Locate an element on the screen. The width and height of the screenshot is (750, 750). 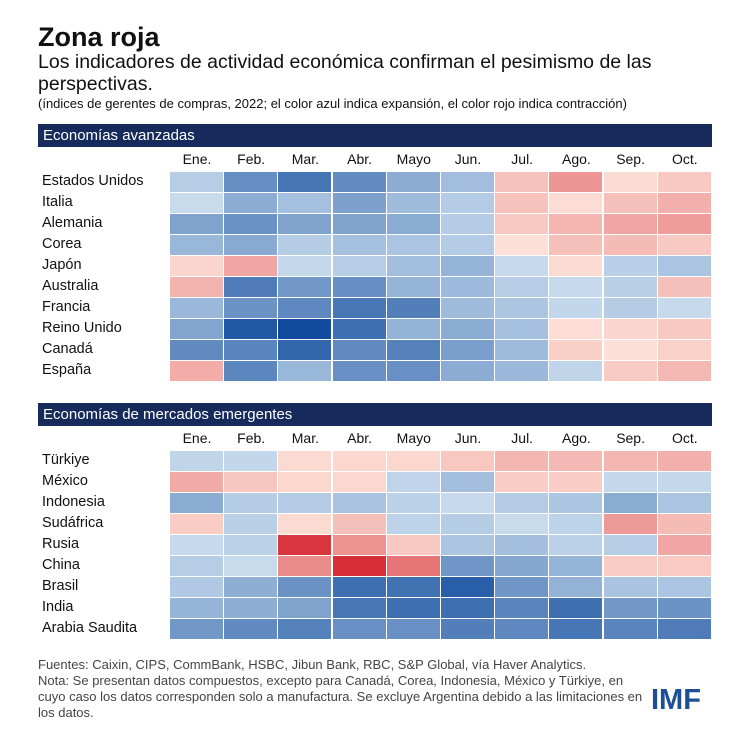
month-label: Abr. is located at coordinates (360, 438).